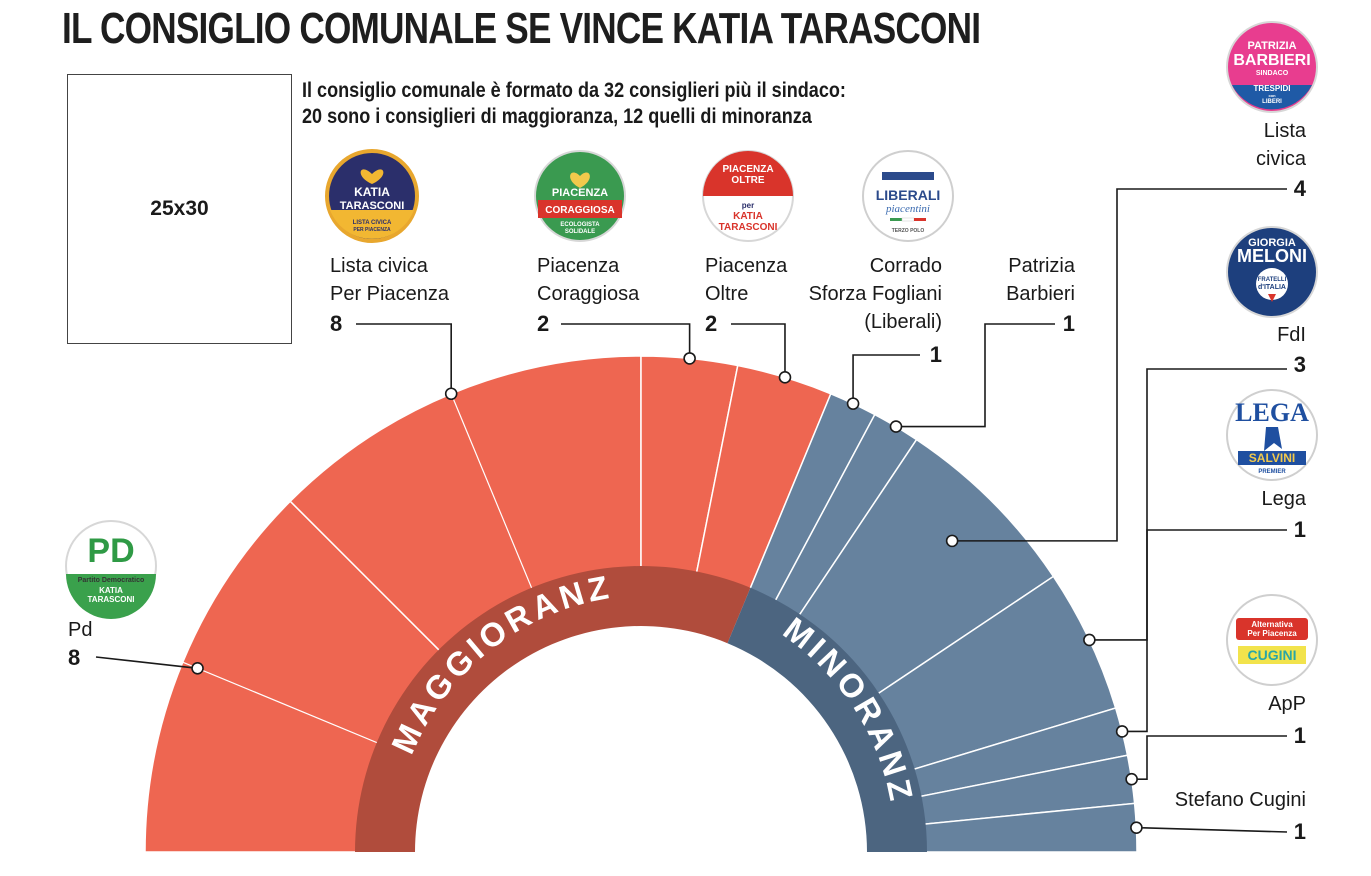 The width and height of the screenshot is (1371, 876). Describe the element at coordinates (748, 196) in the screenshot. I see `piacenza-oltre-logo: PIACENZA OLTRE per KATIA TARASCONI` at that location.